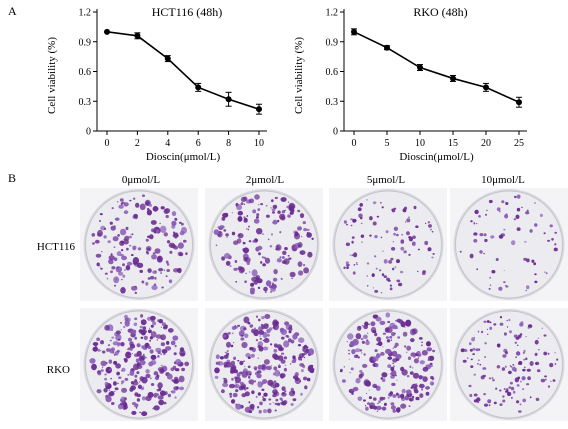  I want to click on colony-plate, so click(388, 244).